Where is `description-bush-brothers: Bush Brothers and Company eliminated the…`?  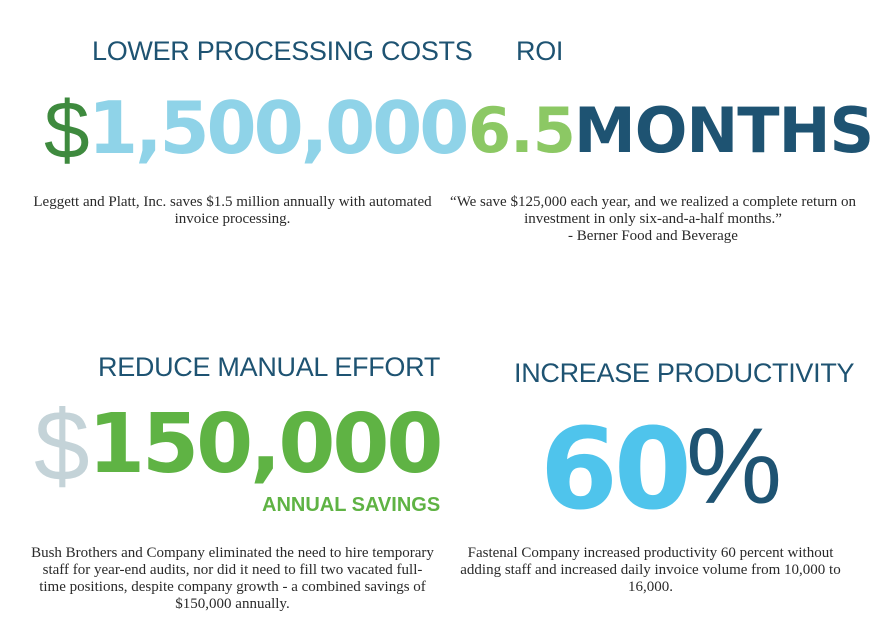
description-bush-brothers: Bush Brothers and Company eliminated the… is located at coordinates (232, 578).